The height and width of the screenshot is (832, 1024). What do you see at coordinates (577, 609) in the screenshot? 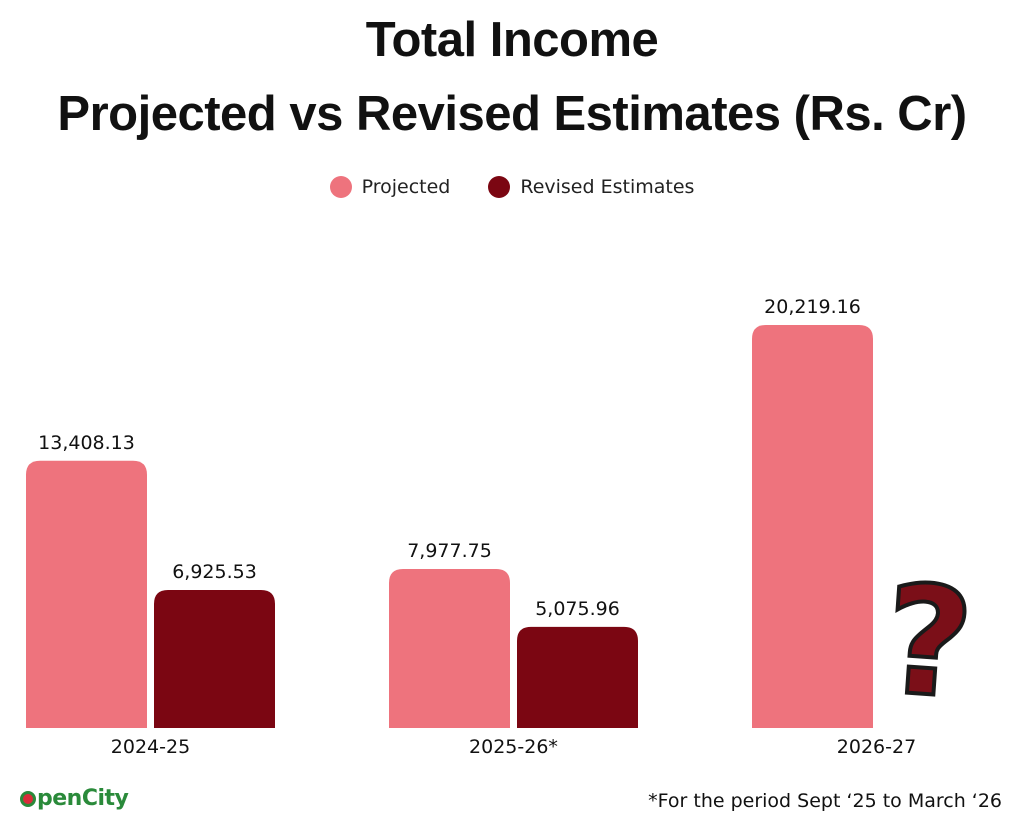
I see `data-label-revised-1: 5,075.96` at bounding box center [577, 609].